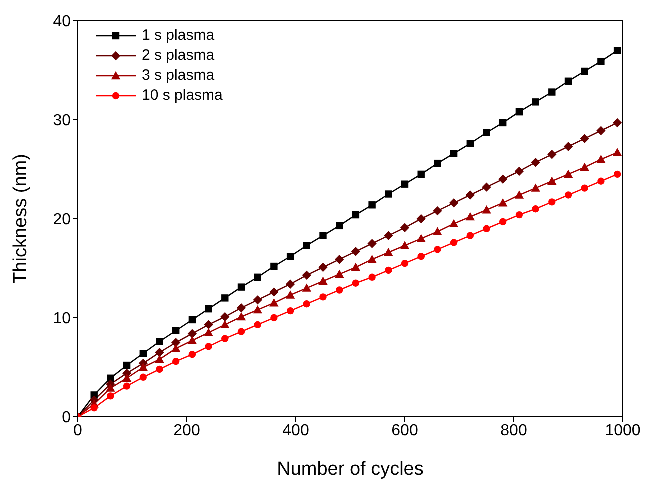 This screenshot has height=491, width=652. I want to click on y-tick-label: 20, so click(62, 220).